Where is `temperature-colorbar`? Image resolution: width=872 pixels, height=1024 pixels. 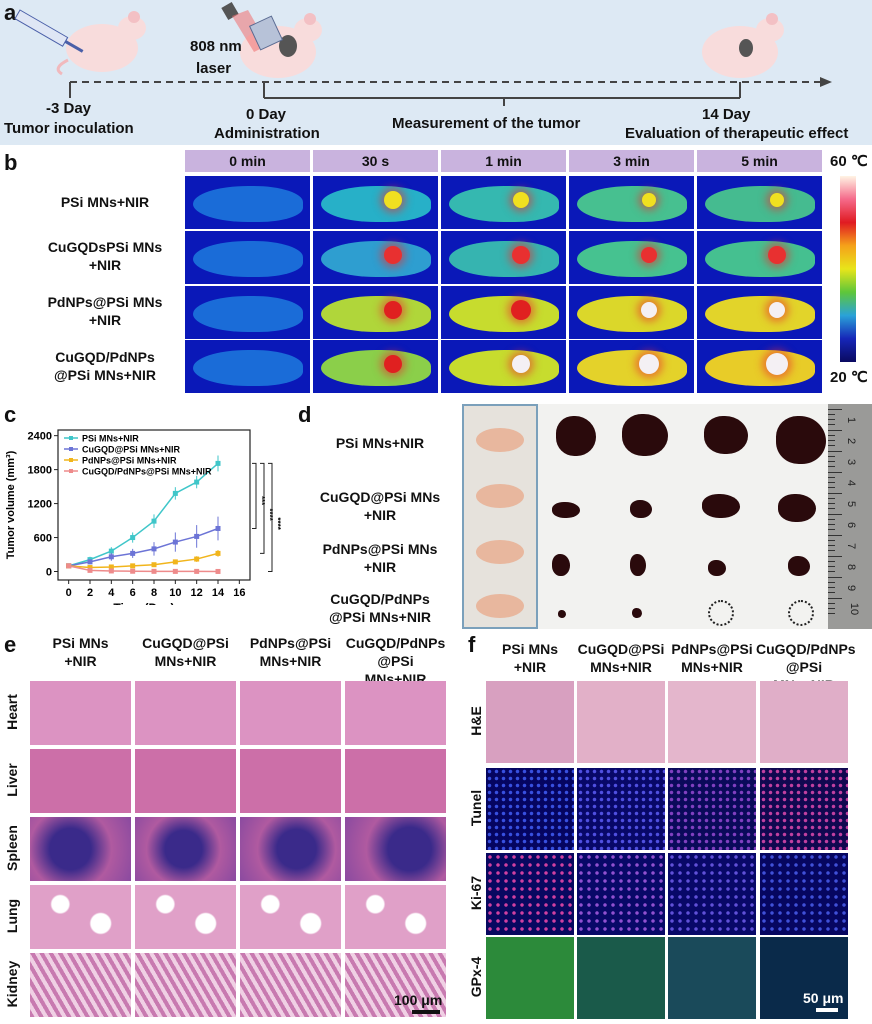 temperature-colorbar is located at coordinates (848, 269).